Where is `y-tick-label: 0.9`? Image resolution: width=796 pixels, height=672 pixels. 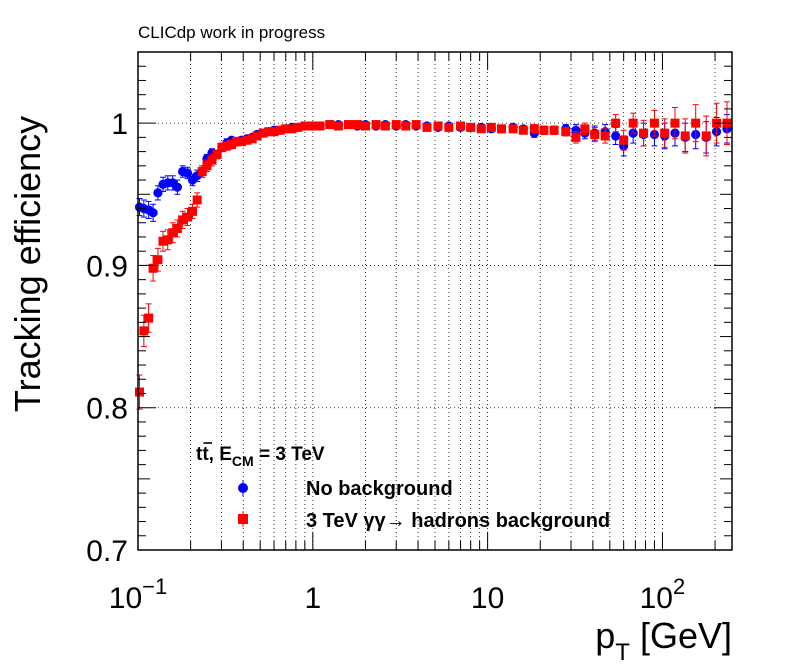
y-tick-label: 0.9 is located at coordinates (107, 266).